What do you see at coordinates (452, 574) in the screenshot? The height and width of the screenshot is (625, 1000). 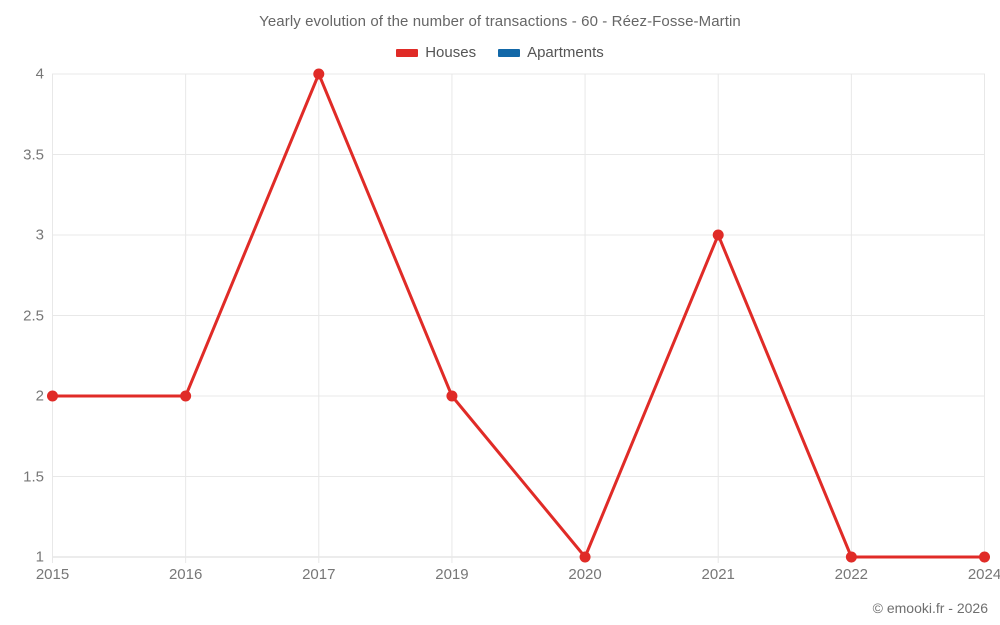 I see `x-axis-tick-label: 2019` at bounding box center [452, 574].